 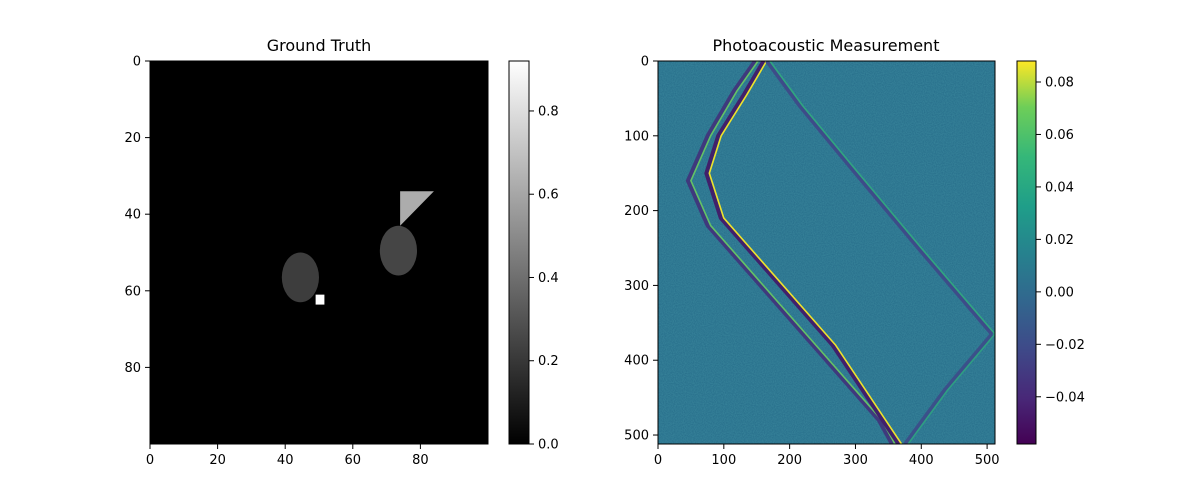 What do you see at coordinates (319, 45) in the screenshot?
I see `ground-truth-title: Ground Truth` at bounding box center [319, 45].